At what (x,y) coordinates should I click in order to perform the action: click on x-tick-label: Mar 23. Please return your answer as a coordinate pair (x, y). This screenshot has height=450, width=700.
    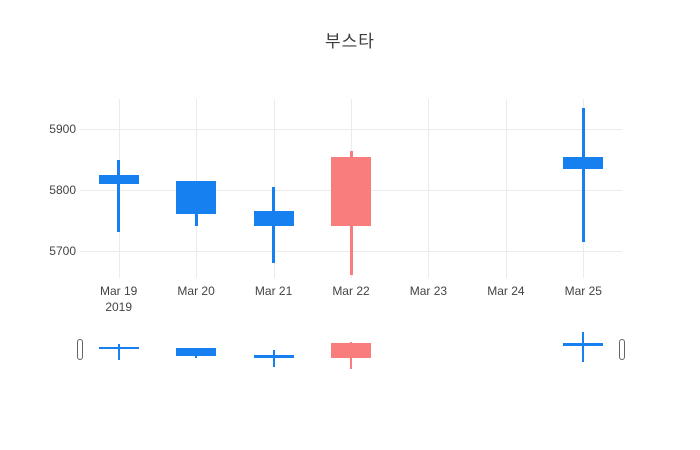
    Looking at the image, I should click on (428, 291).